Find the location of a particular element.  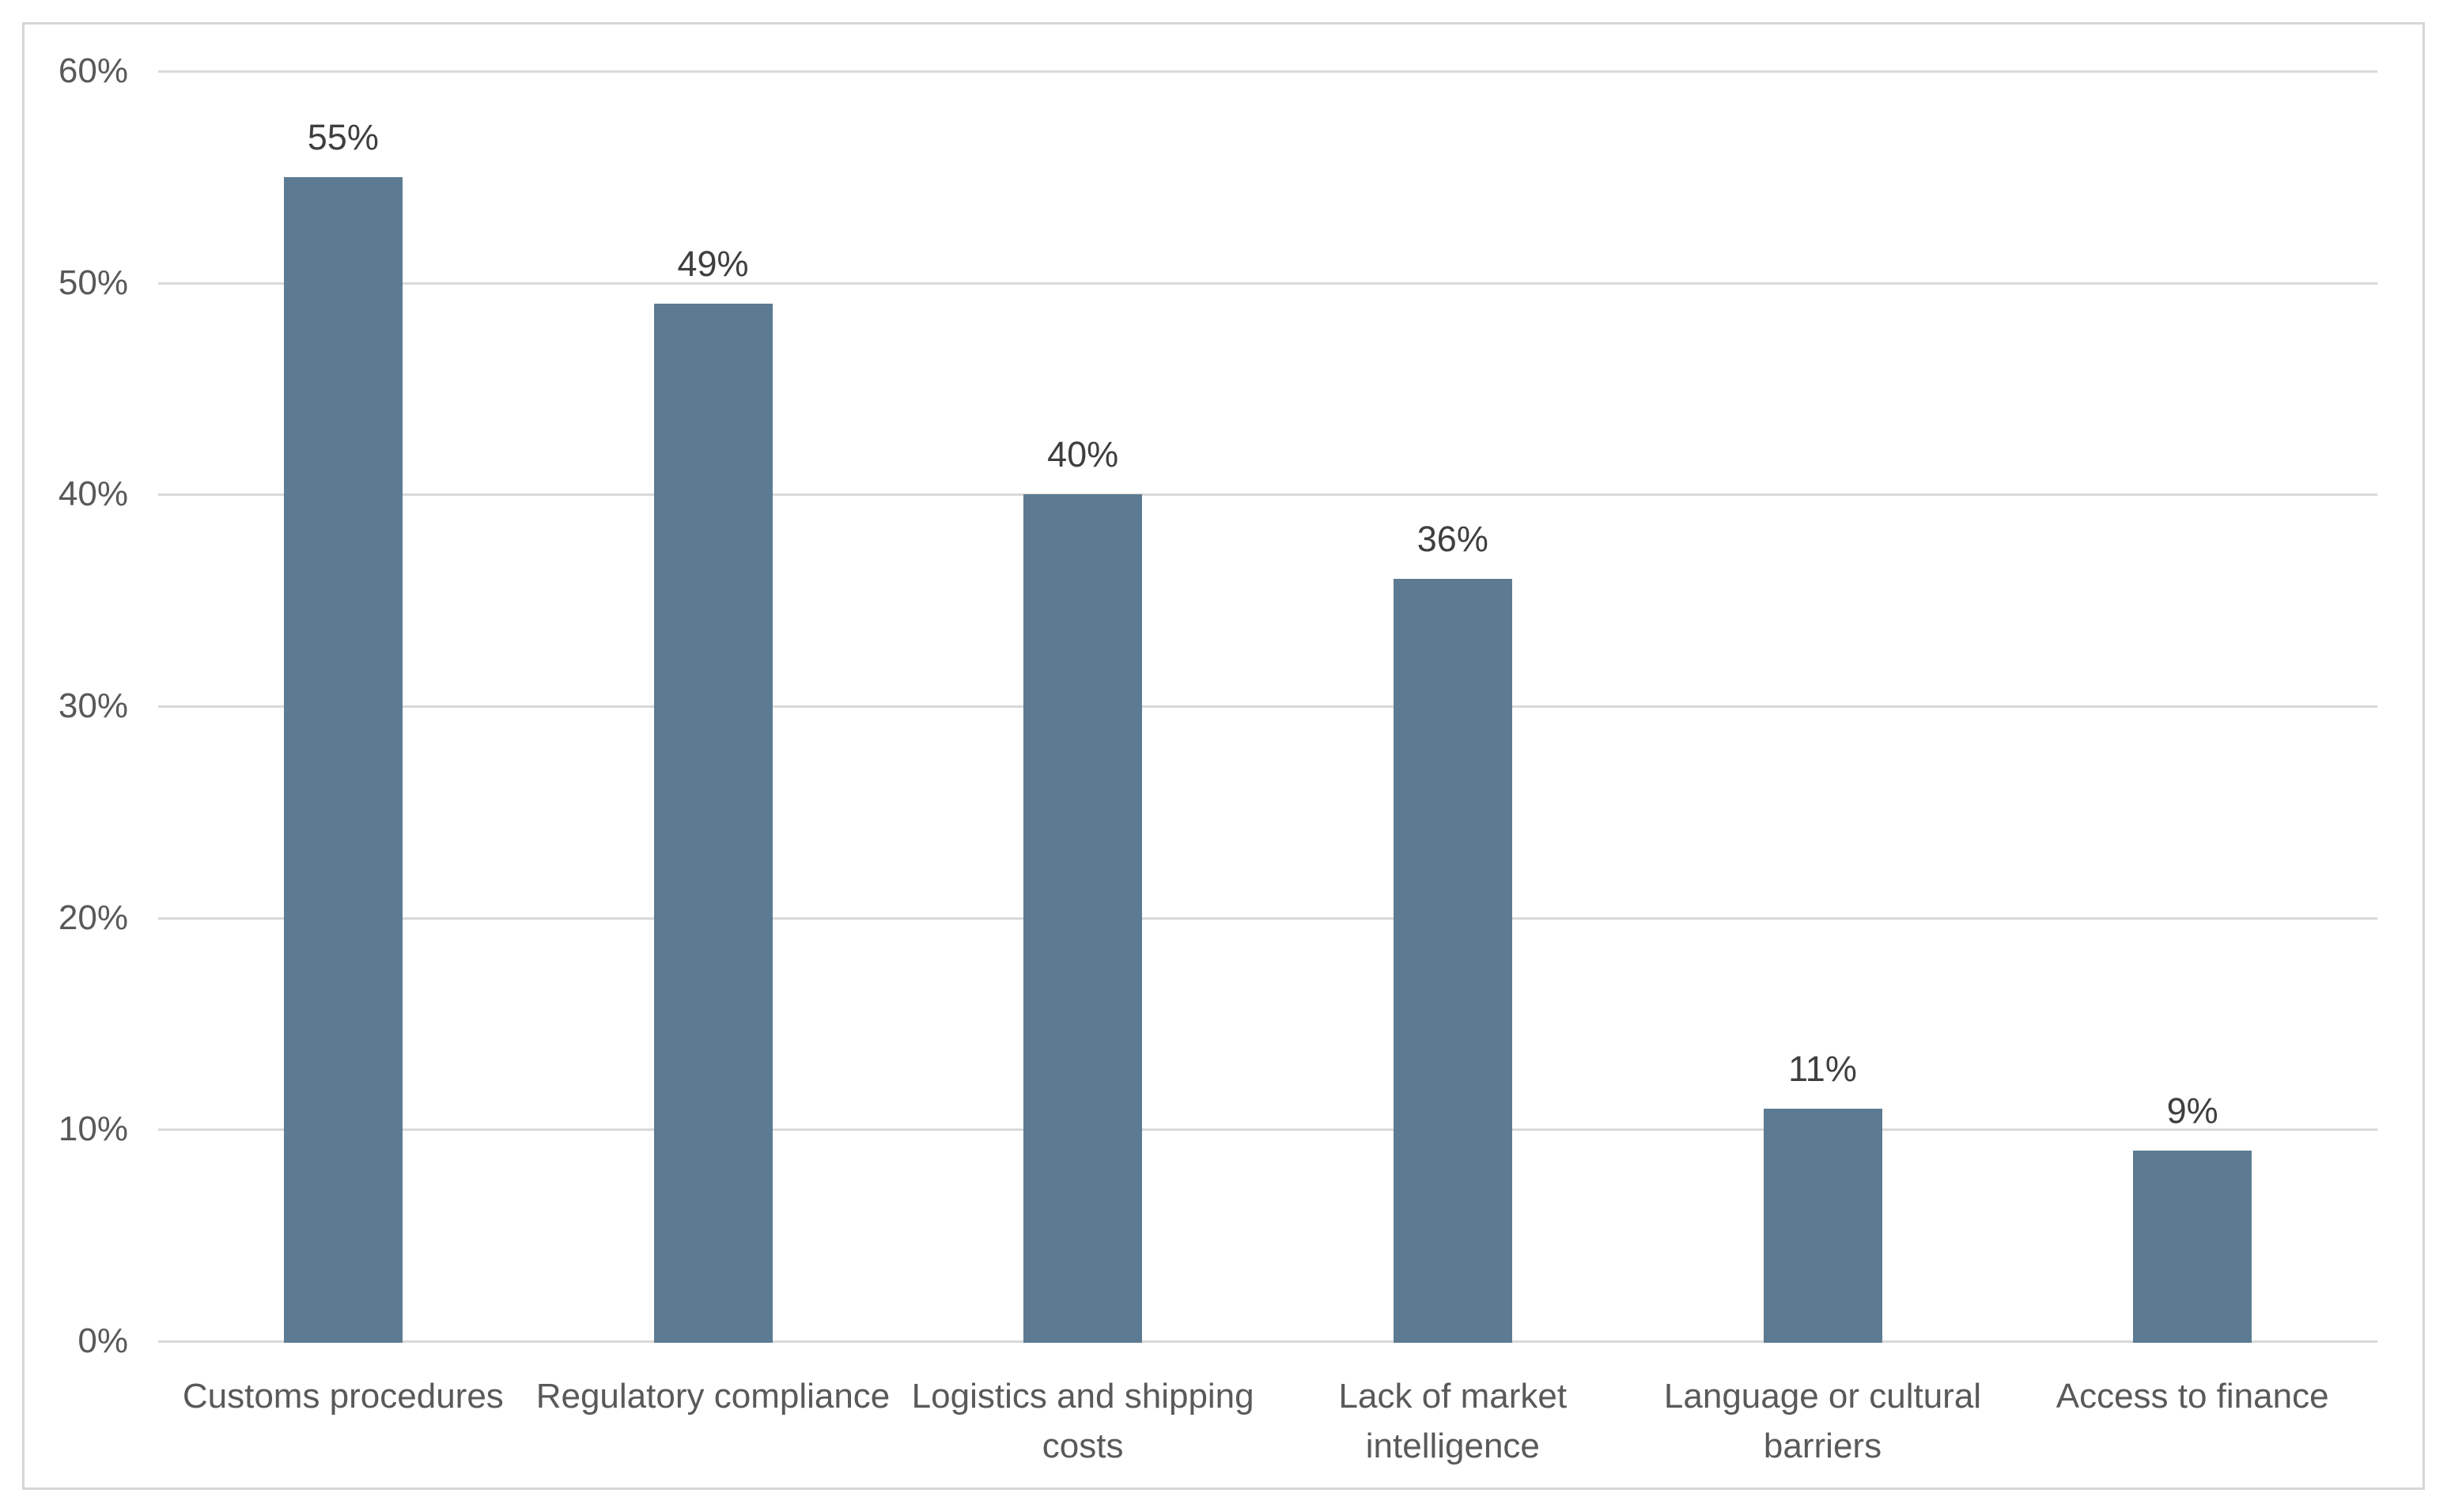

value-label: 9% is located at coordinates (2192, 1112).